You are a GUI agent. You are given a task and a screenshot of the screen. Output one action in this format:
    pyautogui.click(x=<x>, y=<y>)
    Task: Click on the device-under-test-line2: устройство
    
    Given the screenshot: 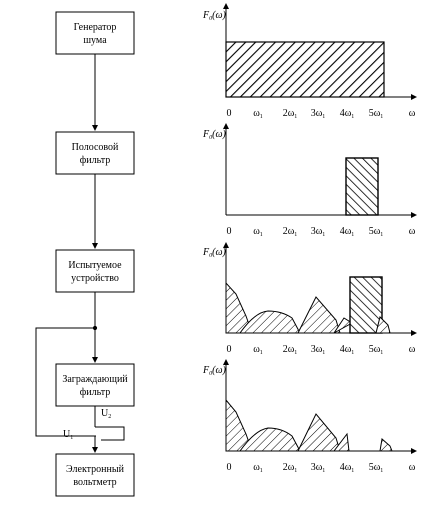 What is the action you would take?
    pyautogui.click(x=95, y=278)
    